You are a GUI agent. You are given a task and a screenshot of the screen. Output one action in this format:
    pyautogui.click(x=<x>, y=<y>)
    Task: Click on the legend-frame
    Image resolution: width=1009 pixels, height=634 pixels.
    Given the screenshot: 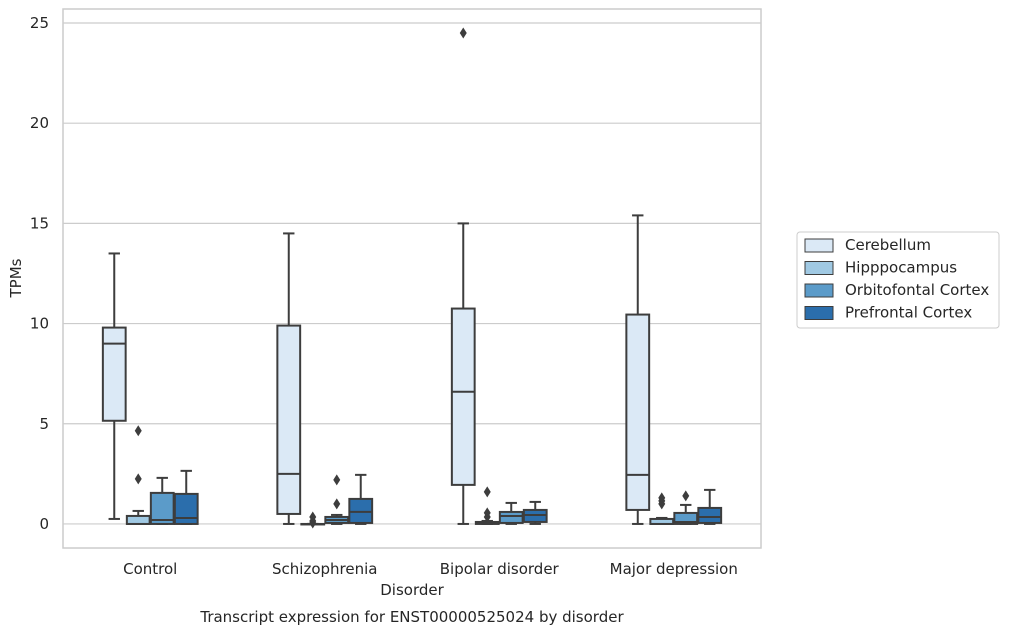 What is the action you would take?
    pyautogui.click(x=898, y=280)
    